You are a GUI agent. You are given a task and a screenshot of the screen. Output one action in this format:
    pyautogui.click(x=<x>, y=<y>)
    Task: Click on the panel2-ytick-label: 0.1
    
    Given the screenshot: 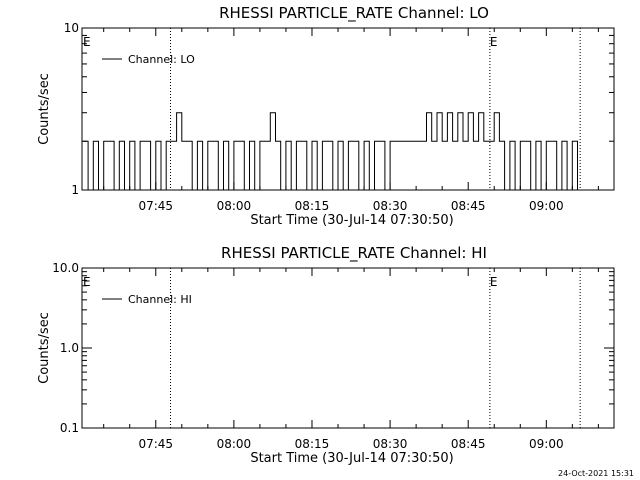 What is the action you would take?
    pyautogui.click(x=69, y=428)
    